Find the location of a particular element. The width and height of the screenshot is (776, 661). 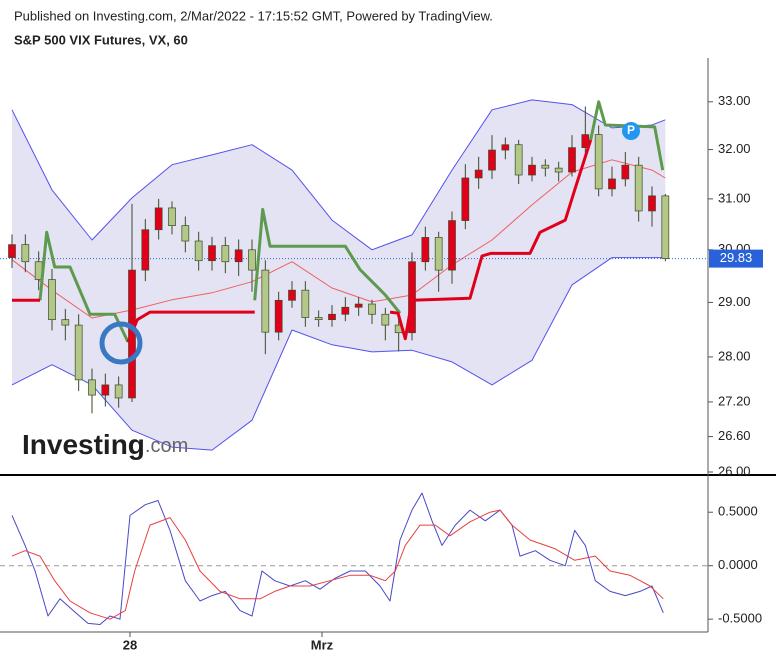

annotation-circle is located at coordinates (121, 343).